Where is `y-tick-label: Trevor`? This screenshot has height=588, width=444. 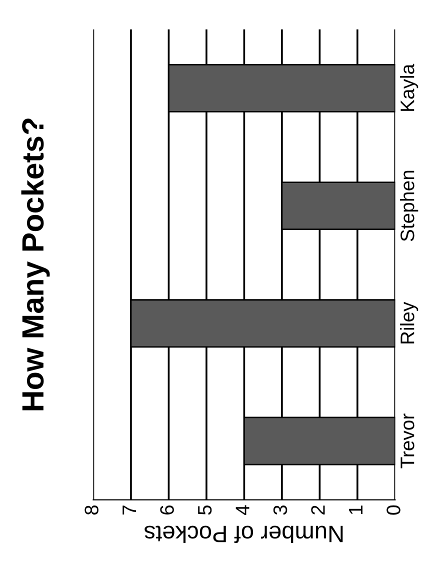 y-tick-label: Trevor is located at coordinates (407, 441).